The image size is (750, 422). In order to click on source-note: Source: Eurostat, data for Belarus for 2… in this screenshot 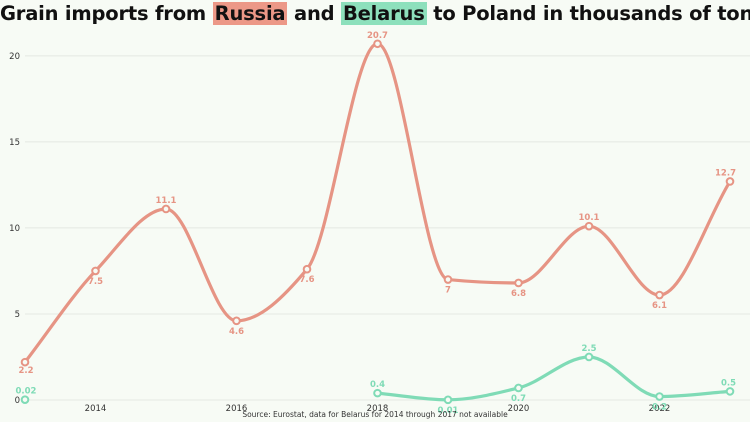, I will do `click(375, 414)`.